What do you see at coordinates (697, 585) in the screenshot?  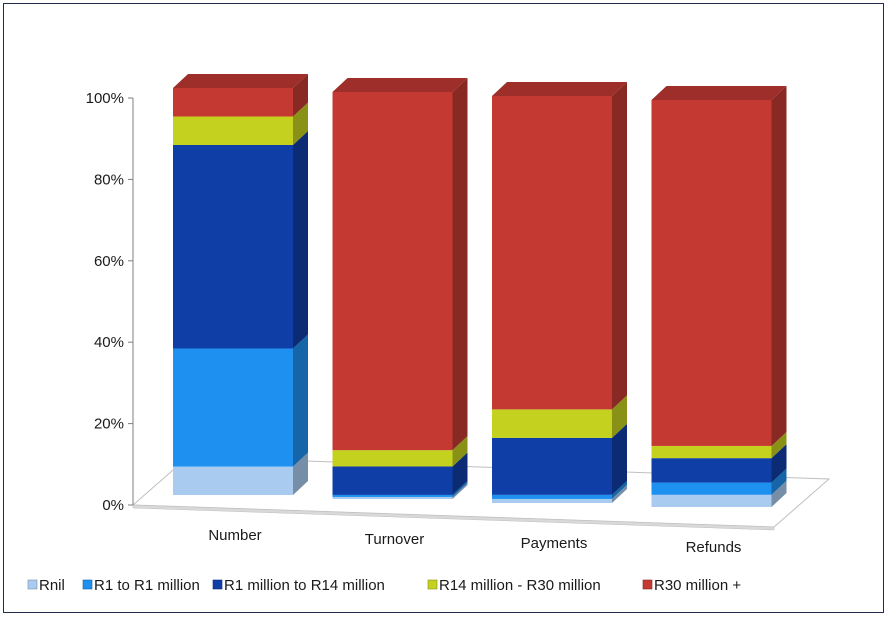 I see `legend-label: R30 million +` at bounding box center [697, 585].